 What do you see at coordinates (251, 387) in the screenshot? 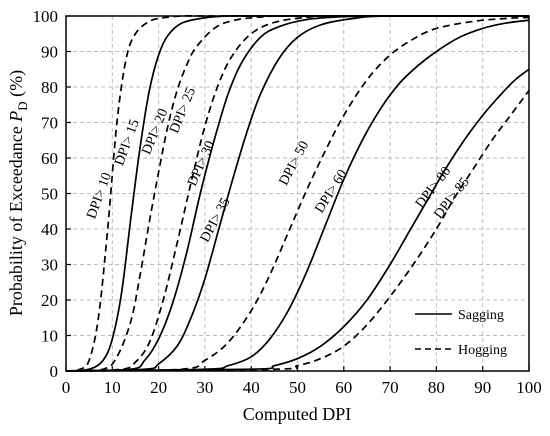
I see `x-tick-label: 40` at bounding box center [251, 387].